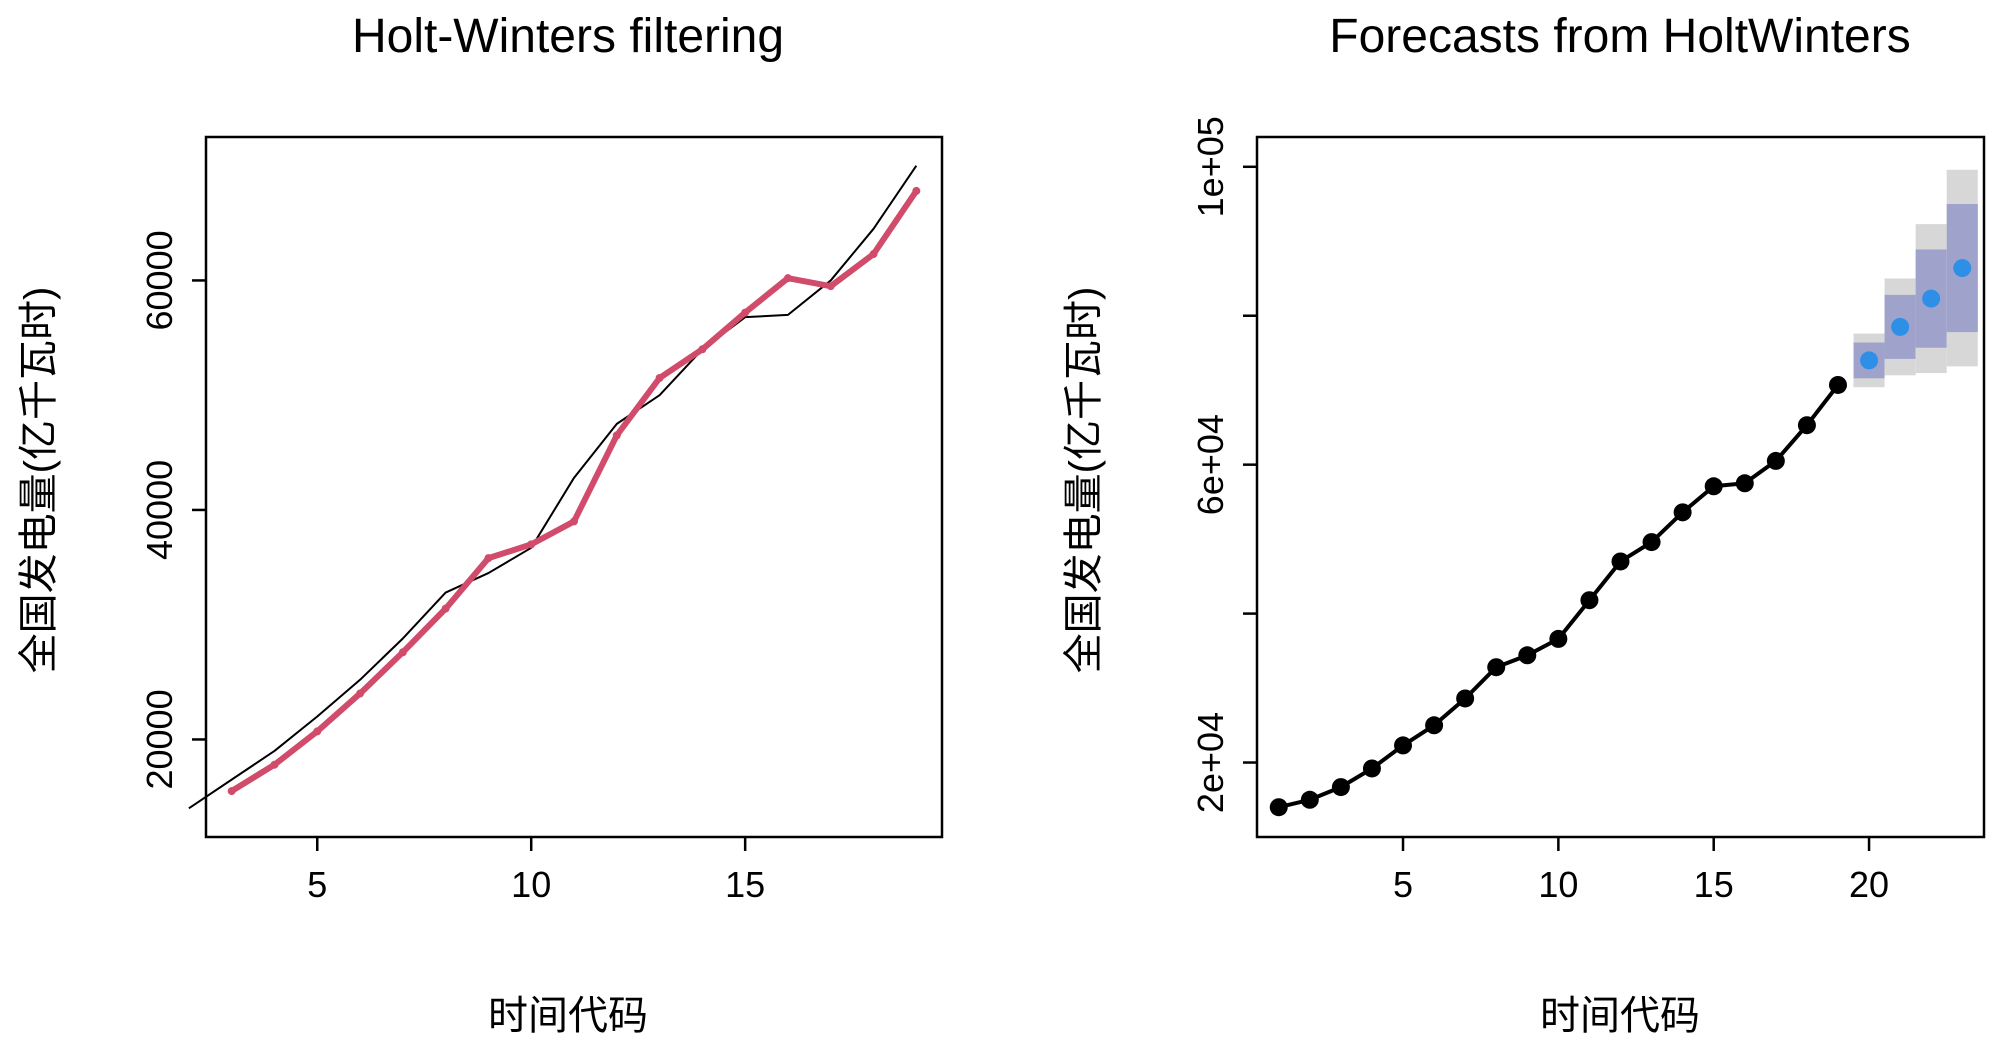 The image size is (2000, 1052). What do you see at coordinates (1559, 596) in the screenshot?
I see `observed-series-line` at bounding box center [1559, 596].